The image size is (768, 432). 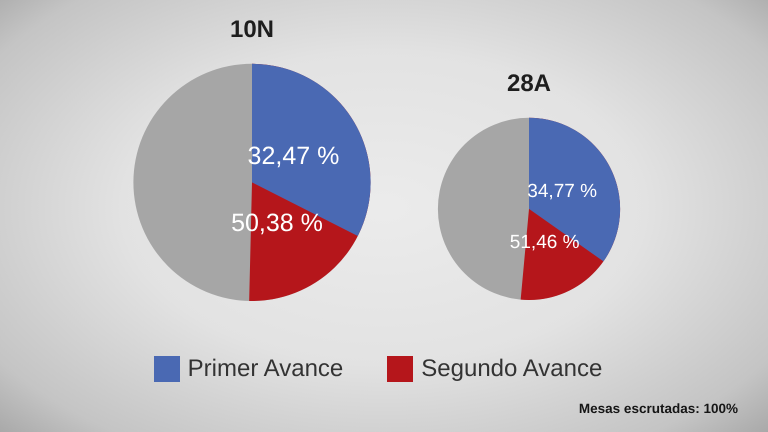 What do you see at coordinates (529, 84) in the screenshot?
I see `chart-title: 28A` at bounding box center [529, 84].